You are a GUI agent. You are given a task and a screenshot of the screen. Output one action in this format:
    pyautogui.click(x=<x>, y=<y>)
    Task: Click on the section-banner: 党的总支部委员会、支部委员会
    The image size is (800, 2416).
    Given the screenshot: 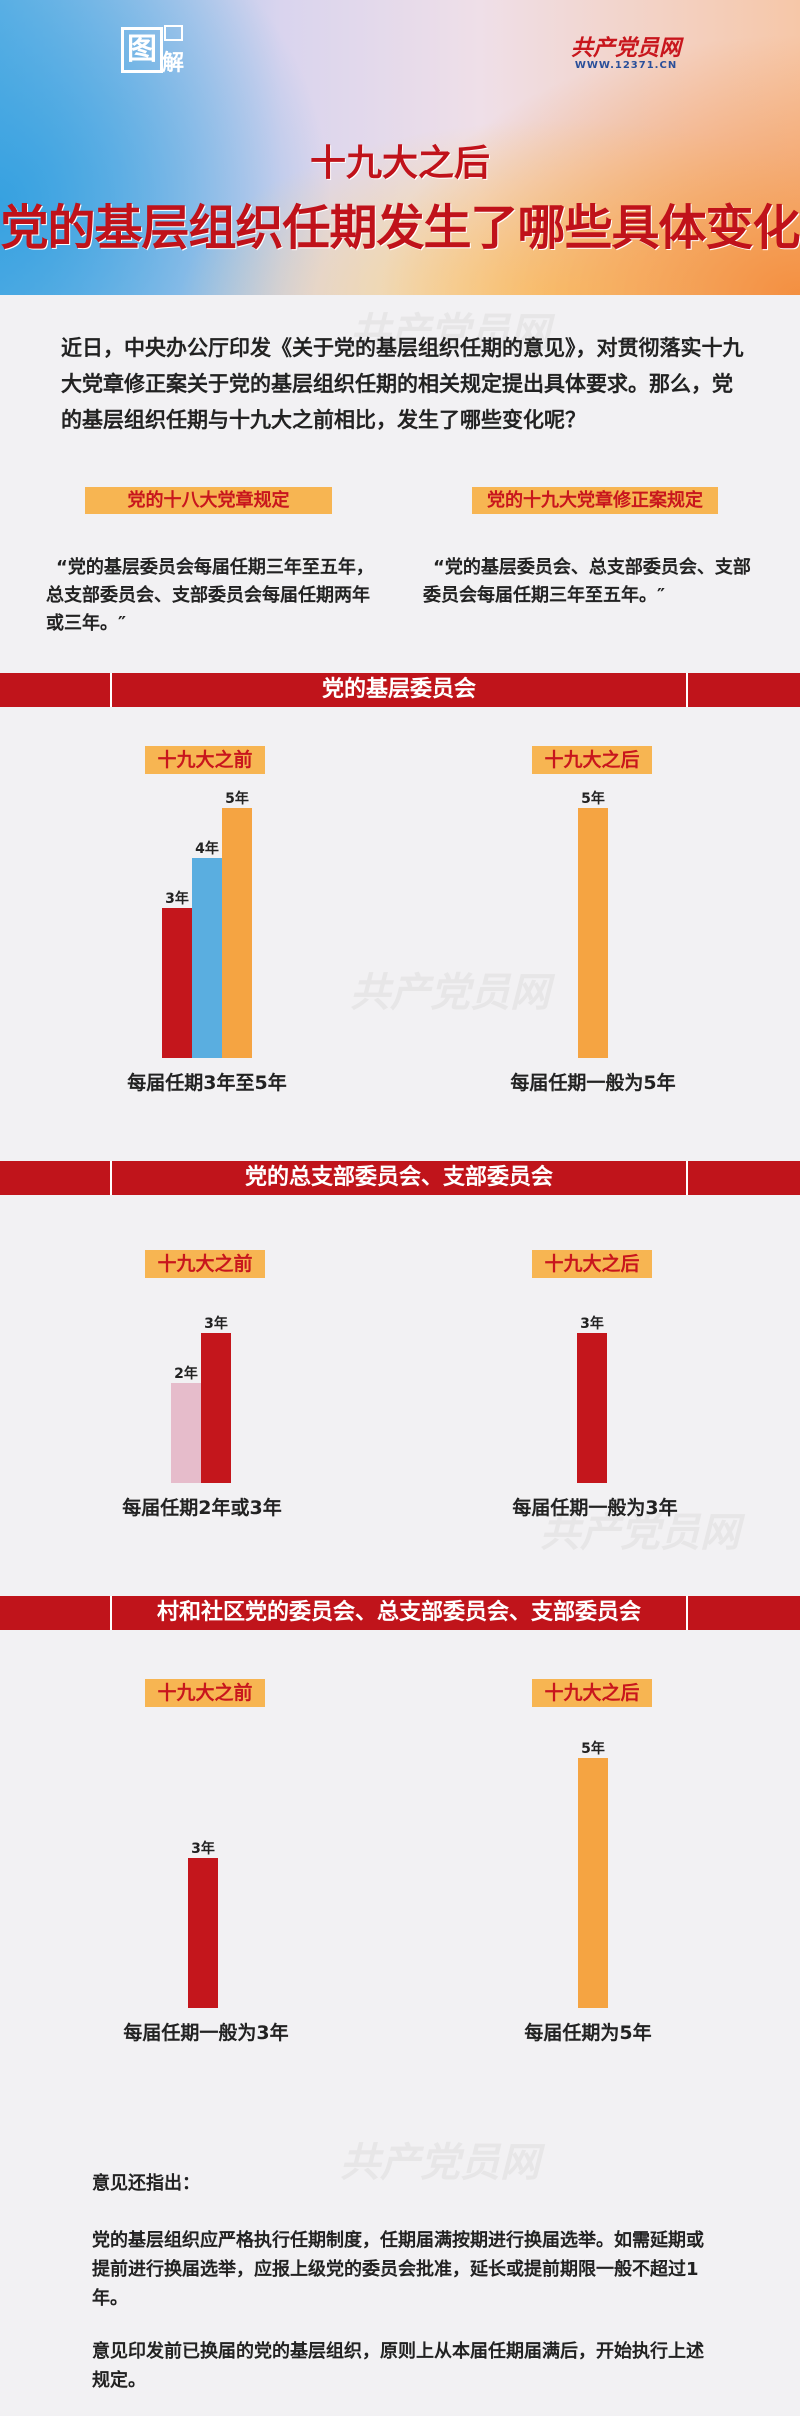 What is the action you would take?
    pyautogui.click(x=400, y=1178)
    